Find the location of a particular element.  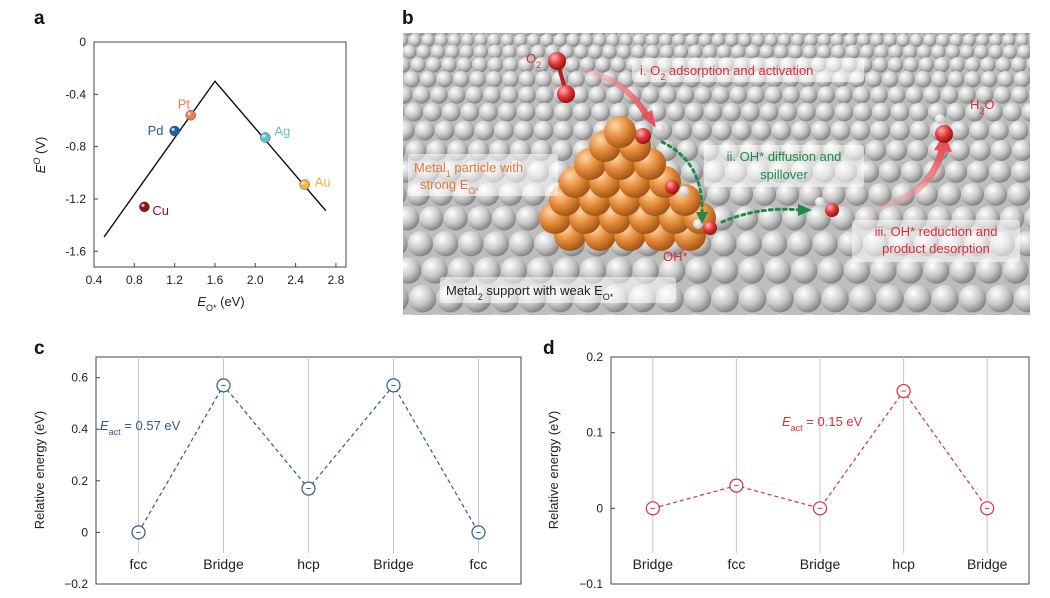

adsorption-arrow-head is located at coordinates (648, 119).